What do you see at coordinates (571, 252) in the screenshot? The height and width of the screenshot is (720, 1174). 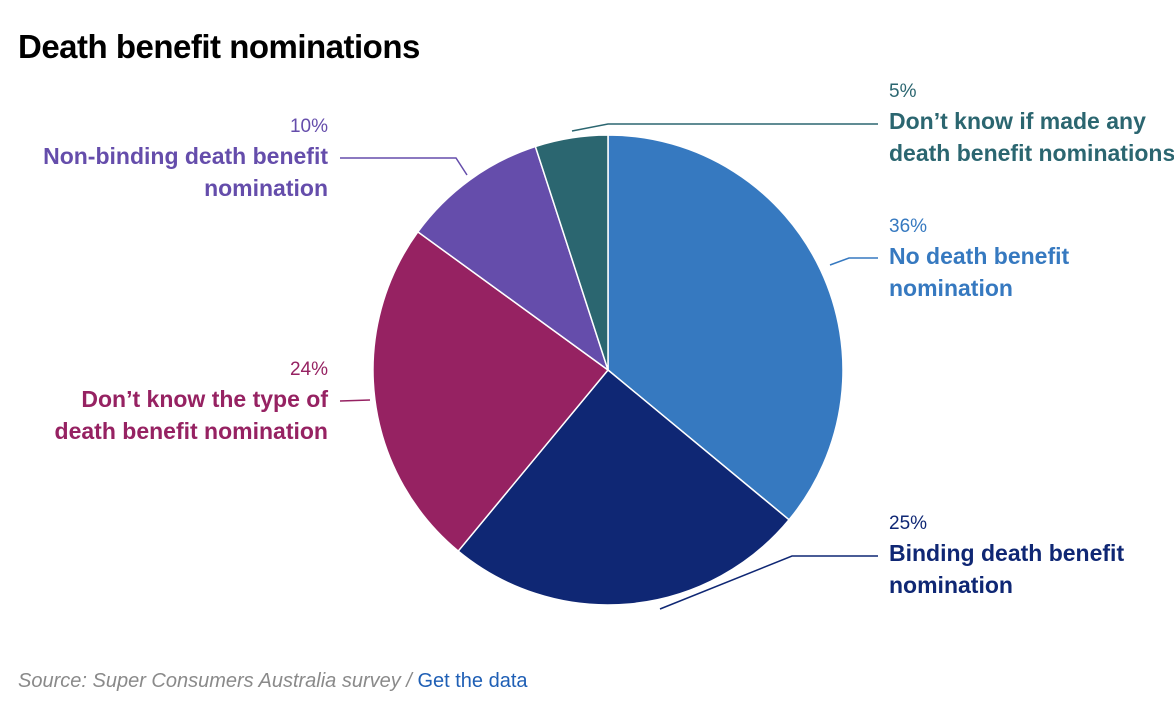 I see `pie-slice-dont-know-if-made-any-death-benefit-nominations` at bounding box center [571, 252].